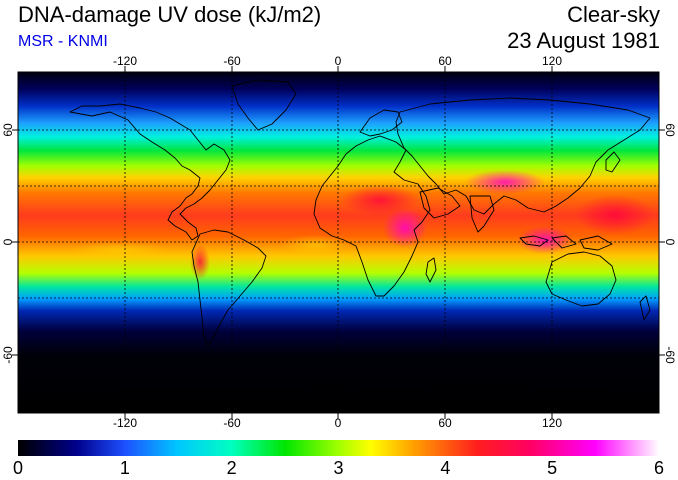 This screenshot has height=480, width=678. What do you see at coordinates (338, 423) in the screenshot?
I see `lon-bottom-label: 0` at bounding box center [338, 423].